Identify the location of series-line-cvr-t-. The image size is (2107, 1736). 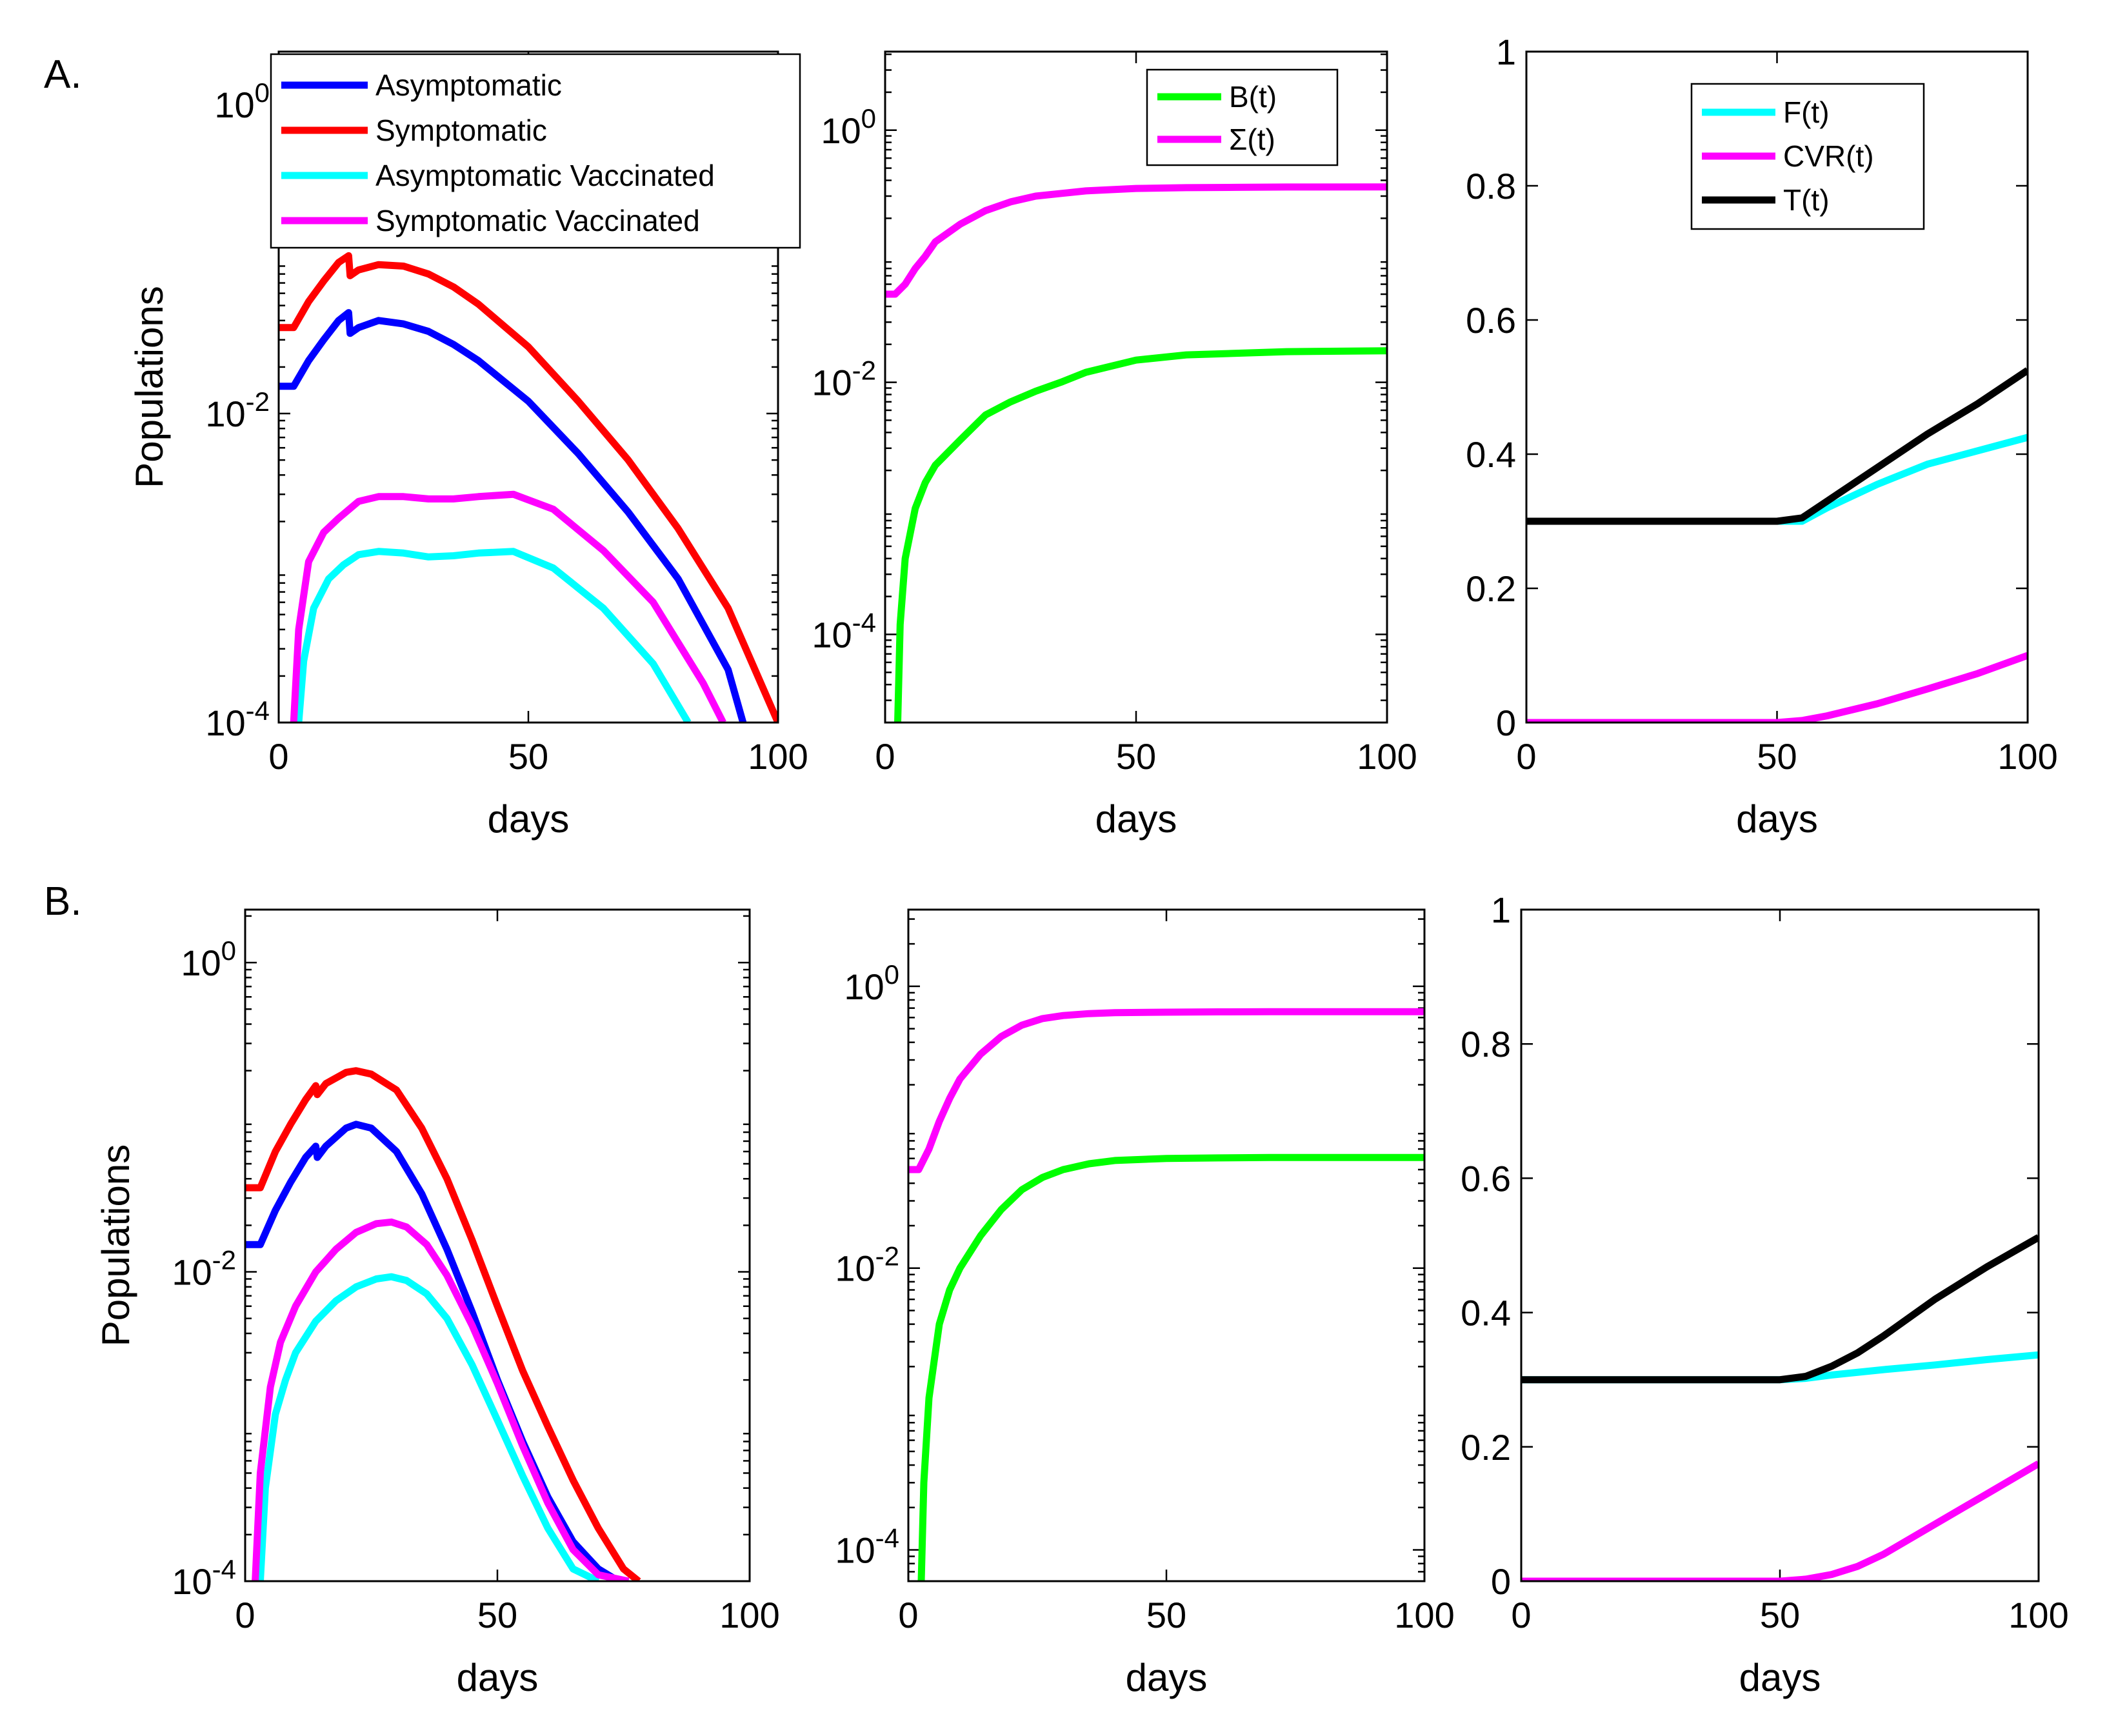
(1780, 1521).